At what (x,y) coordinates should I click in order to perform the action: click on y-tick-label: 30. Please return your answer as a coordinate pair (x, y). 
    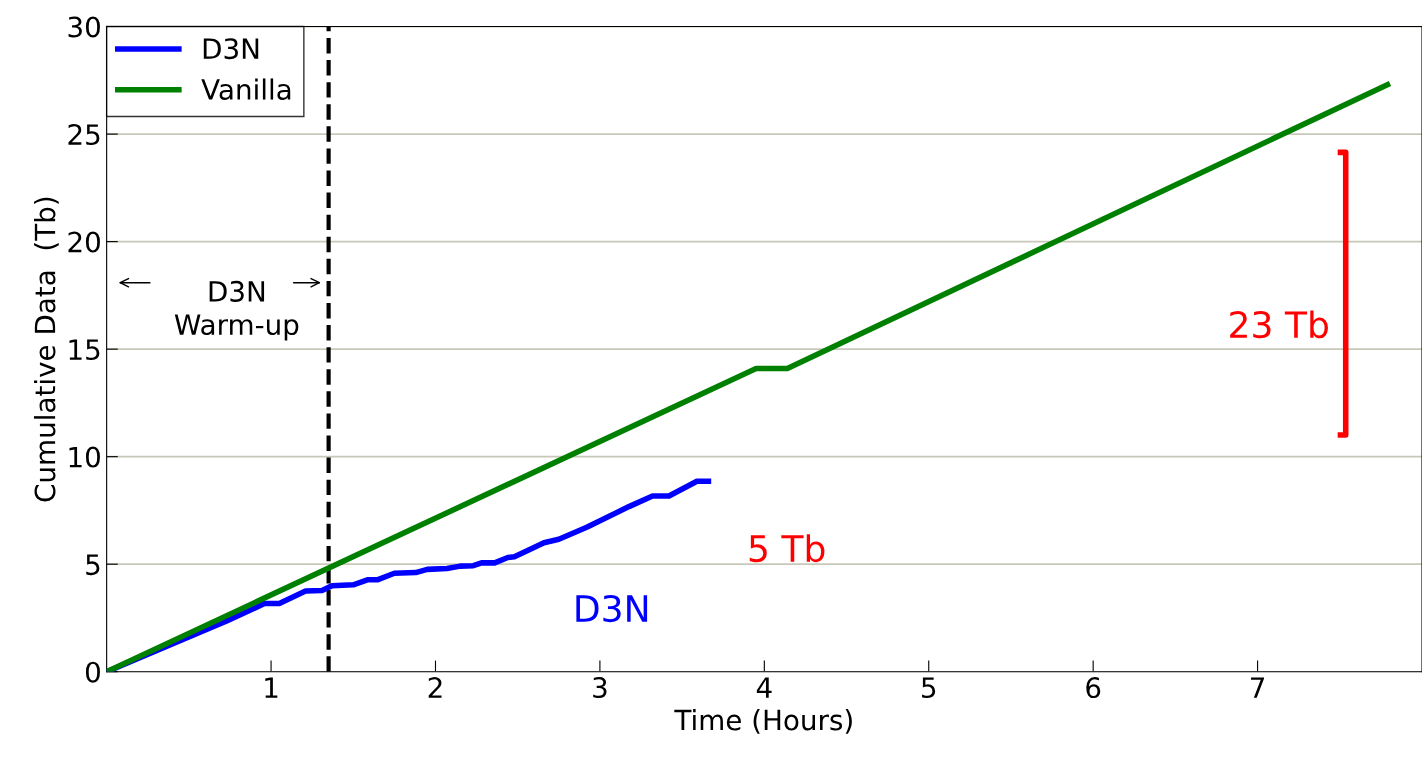
    Looking at the image, I should click on (84, 27).